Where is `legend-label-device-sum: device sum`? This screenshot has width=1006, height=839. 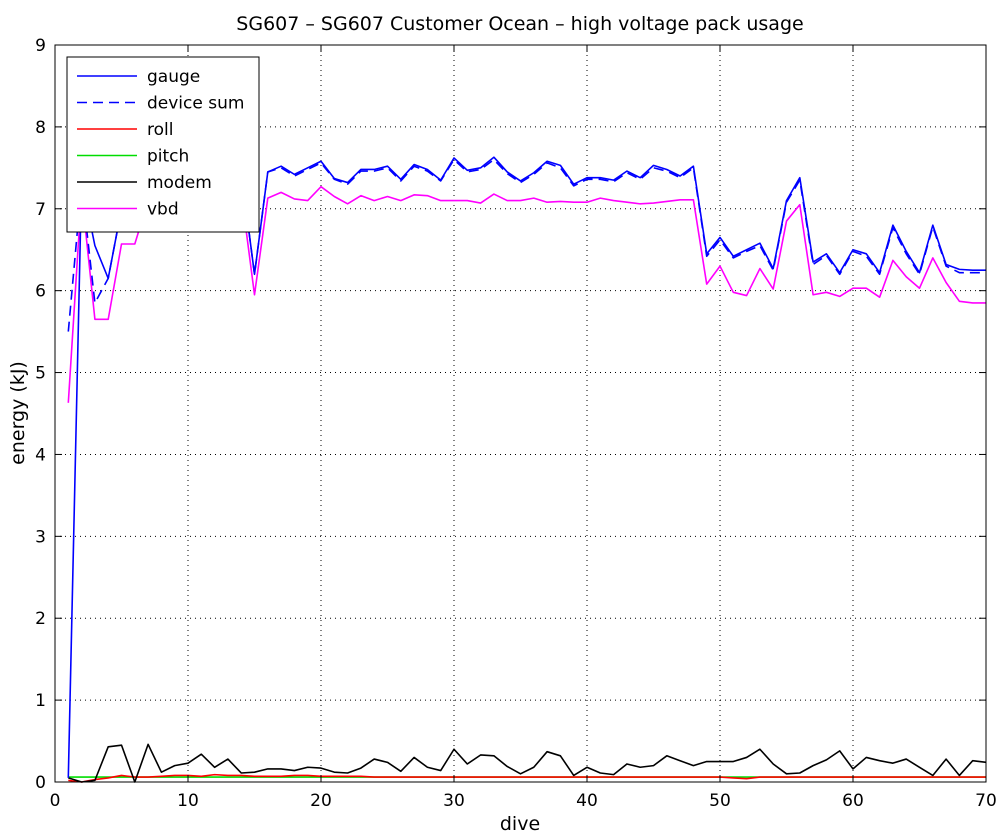
legend-label-device-sum: device sum is located at coordinates (195, 104).